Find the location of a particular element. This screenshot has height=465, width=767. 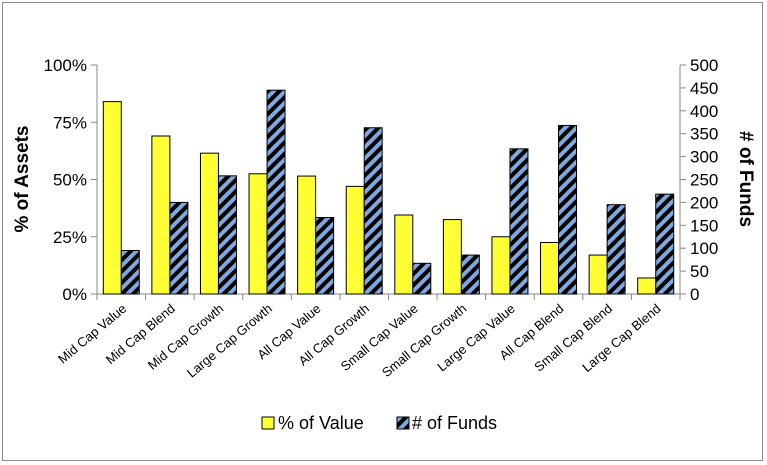

y-tick-label-right: 0 is located at coordinates (694, 294).